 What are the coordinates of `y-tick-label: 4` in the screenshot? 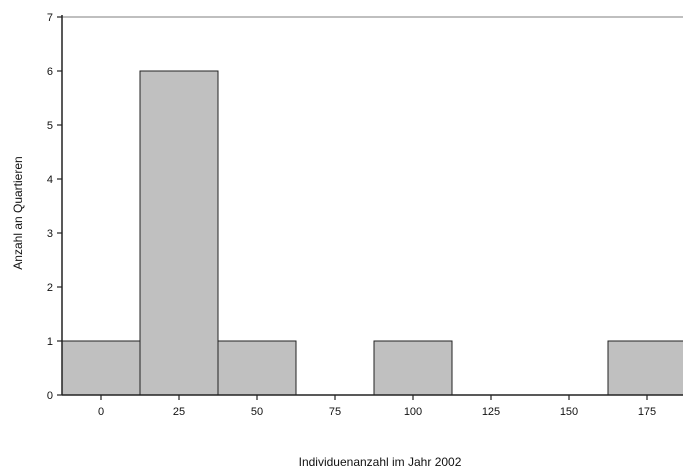 It's located at (50, 180).